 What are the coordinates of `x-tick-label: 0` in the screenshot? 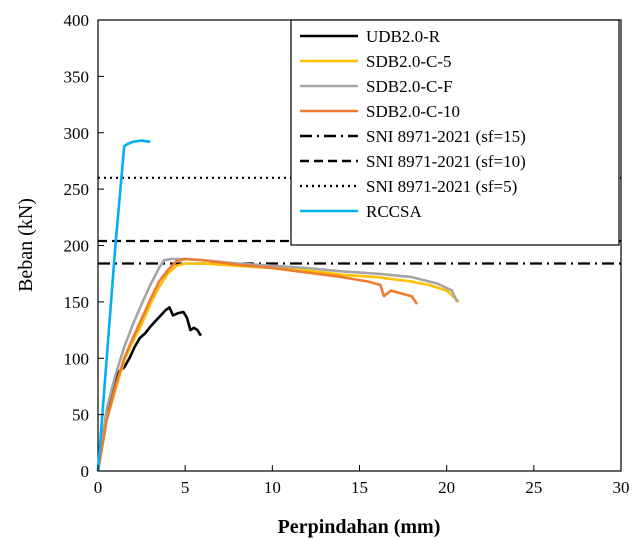 It's located at (98, 487).